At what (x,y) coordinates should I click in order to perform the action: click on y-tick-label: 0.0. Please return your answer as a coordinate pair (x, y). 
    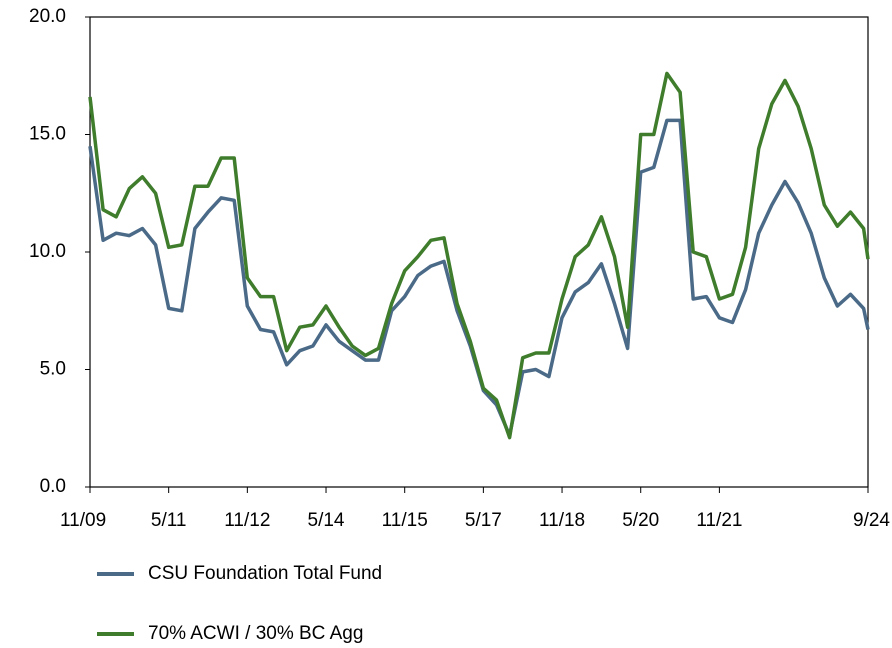
    Looking at the image, I should click on (53, 486).